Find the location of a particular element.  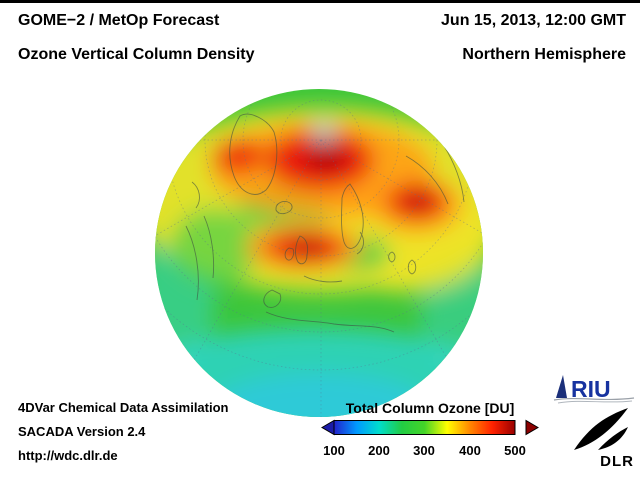

riu-logo-text: RIU is located at coordinates (591, 389).